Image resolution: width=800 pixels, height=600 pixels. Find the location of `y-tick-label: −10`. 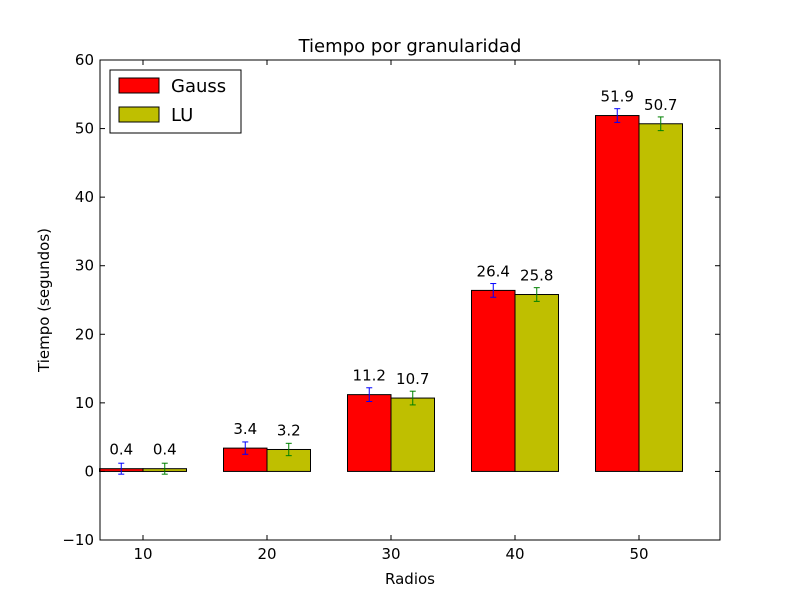

y-tick-label: −10 is located at coordinates (78, 540).